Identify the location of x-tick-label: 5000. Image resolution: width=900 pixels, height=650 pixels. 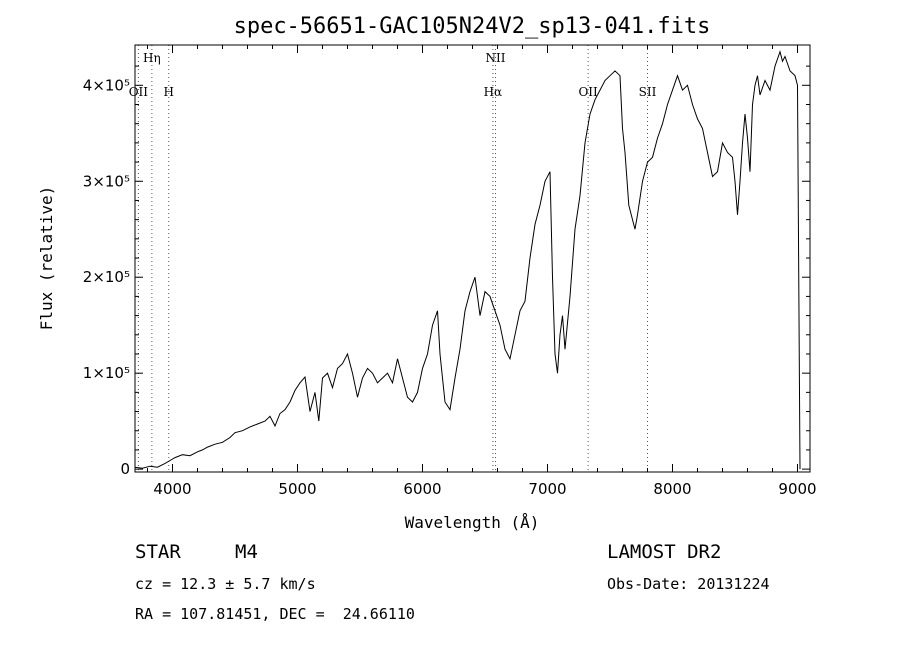
(297, 489).